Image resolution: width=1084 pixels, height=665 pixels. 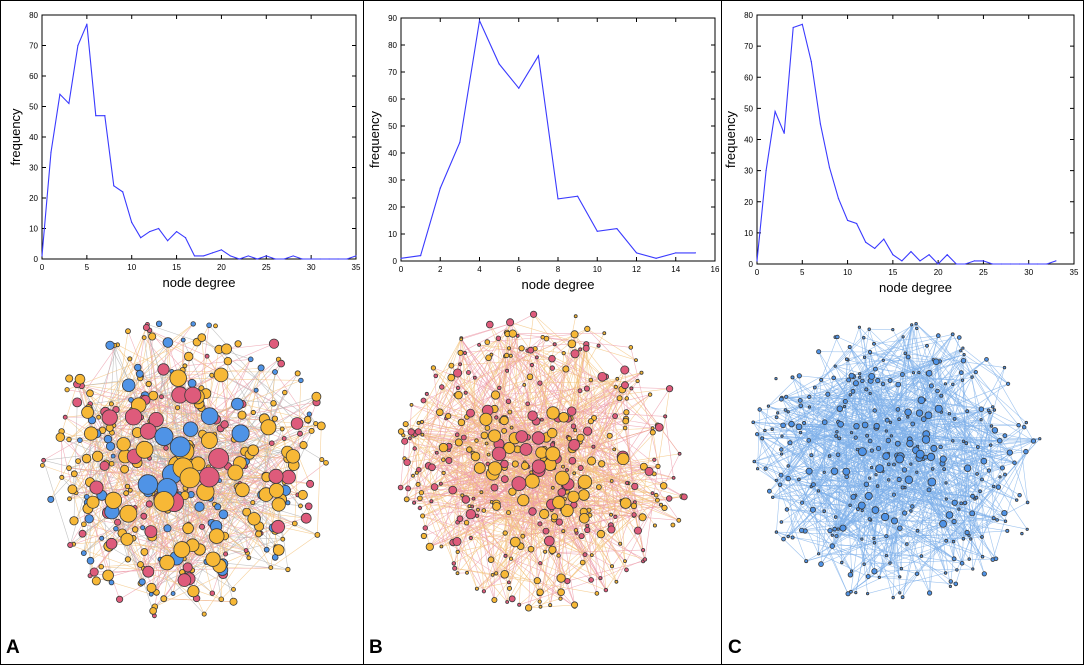 I want to click on x-tick-label: 25, so click(x=983, y=272).